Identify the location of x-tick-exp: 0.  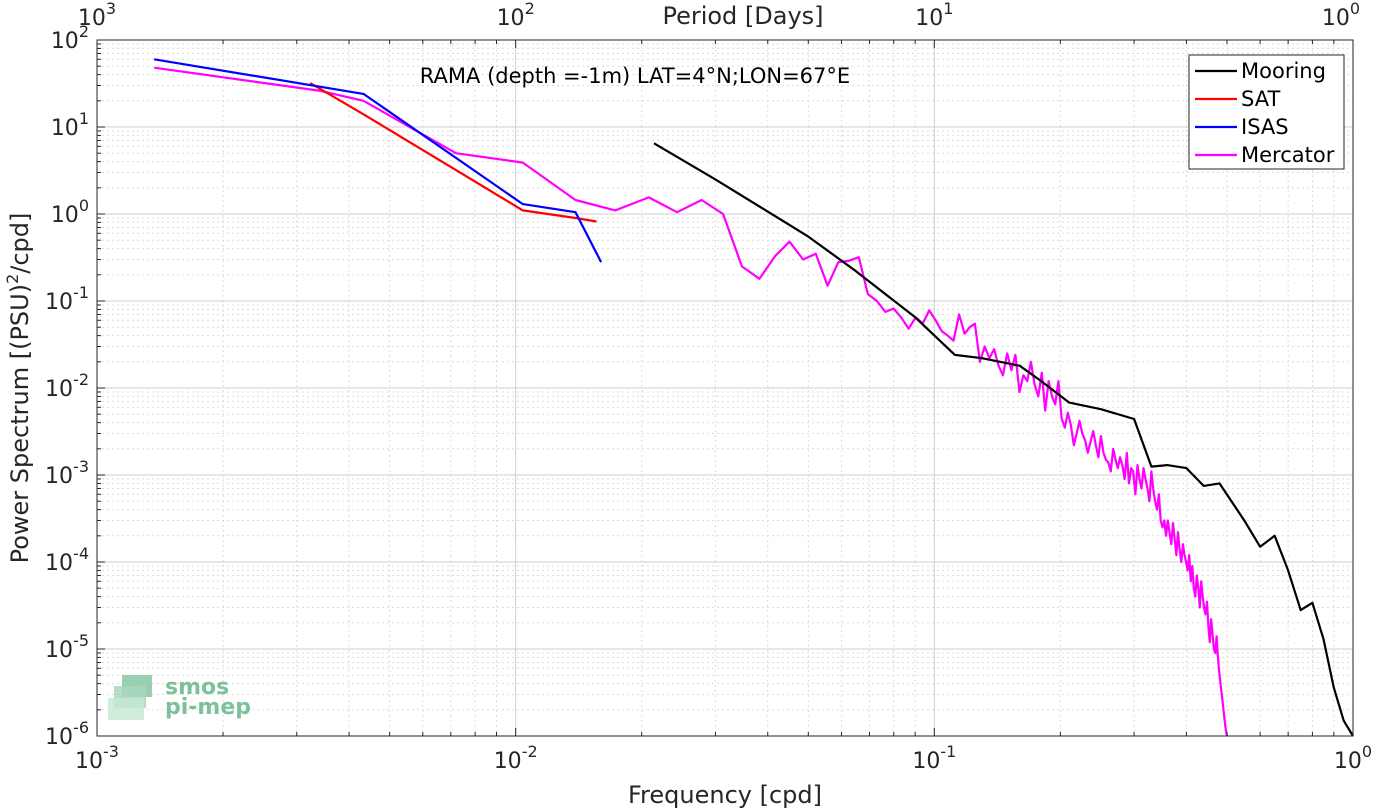
(1367, 751).